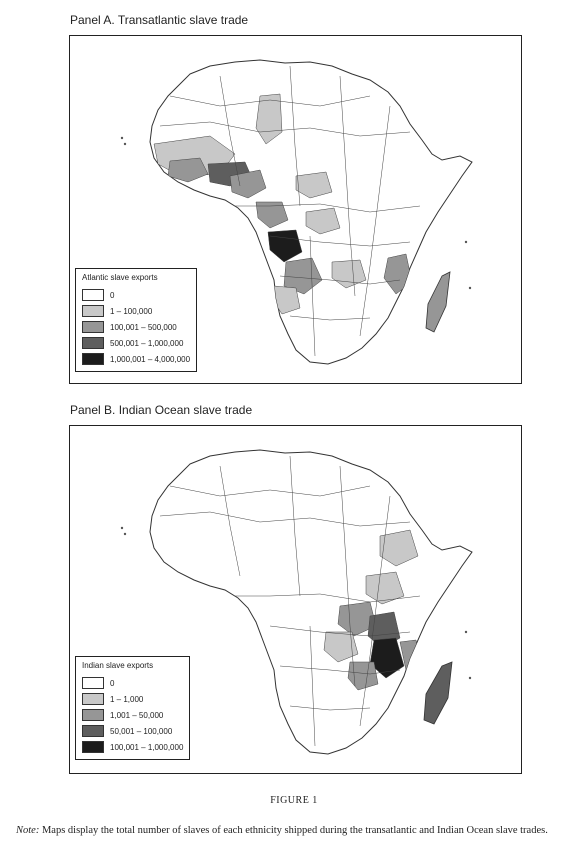 The height and width of the screenshot is (865, 588). What do you see at coordinates (161, 410) in the screenshot?
I see `panel-b-title: Panel B. Indian Ocean slave trade` at bounding box center [161, 410].